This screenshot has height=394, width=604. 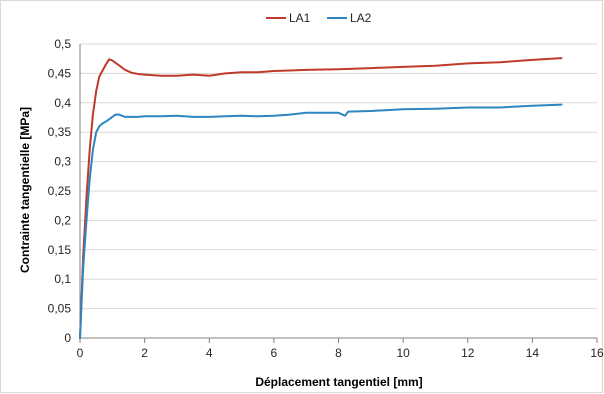 I want to click on y-tick-labels: 0 0,05 0,1 0,15 0,2 0,25 0,3 0,35 0,4 0,45 0,5, so click(x=60, y=191).